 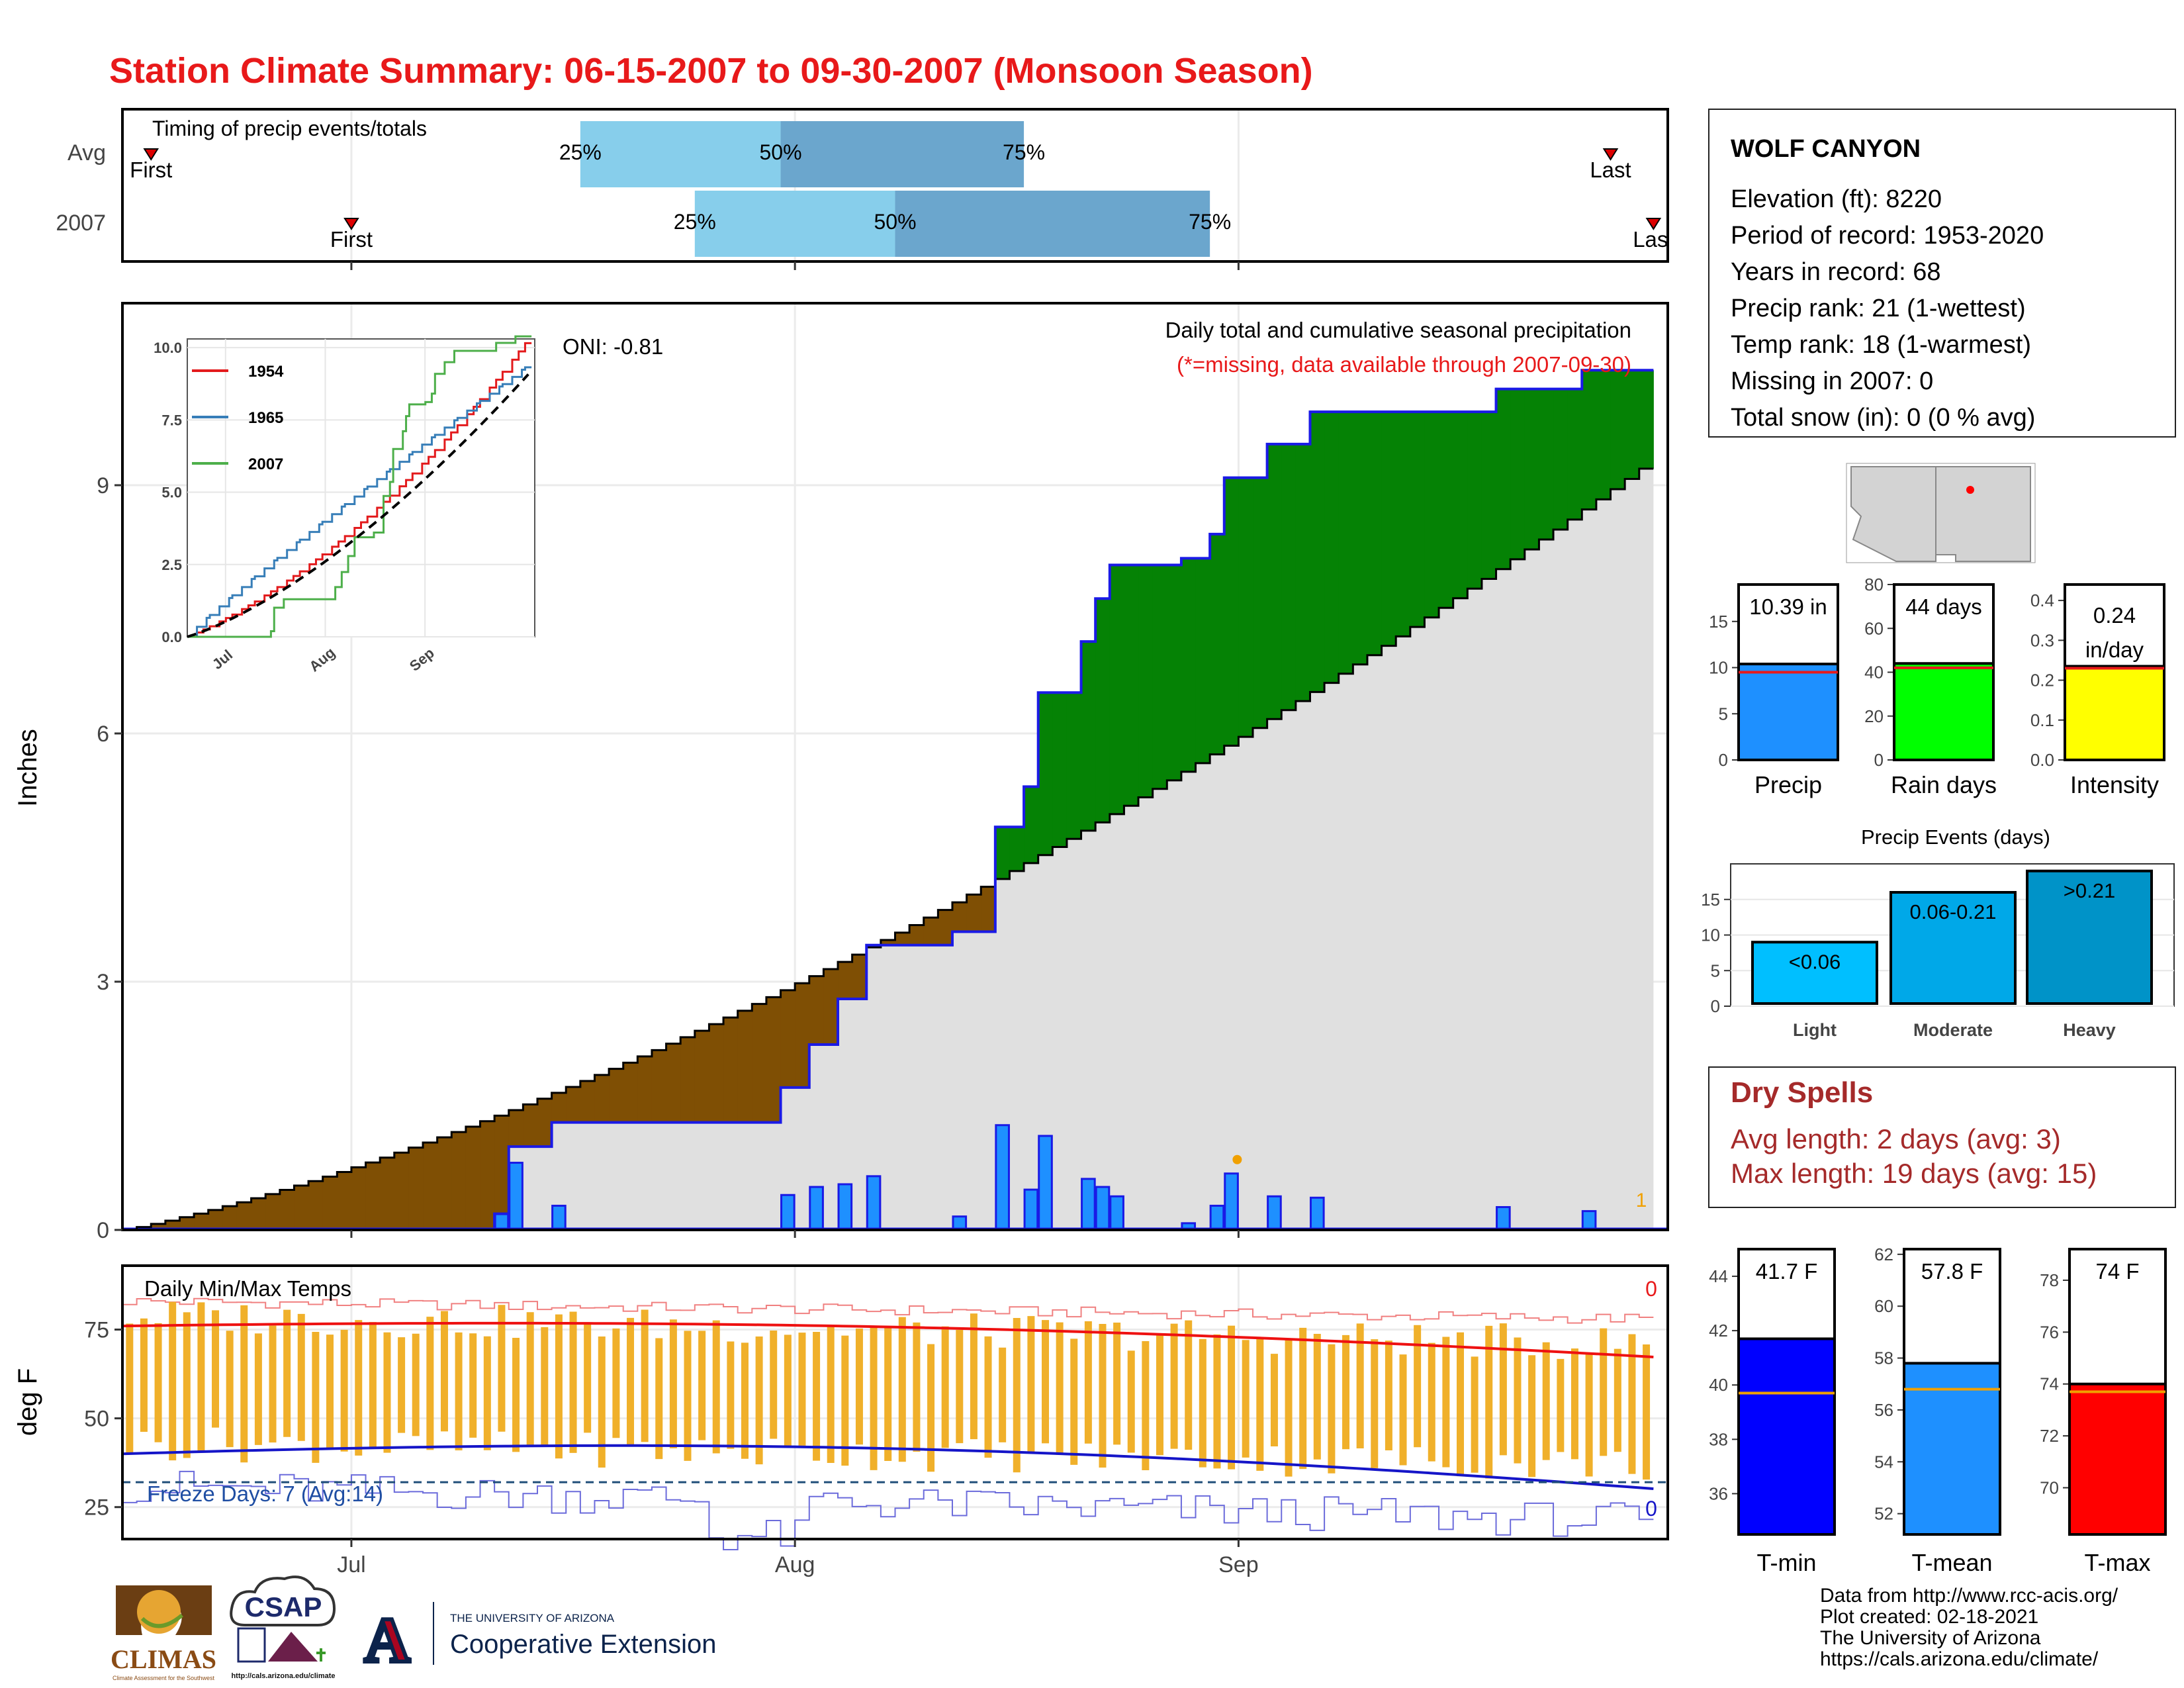 What do you see at coordinates (2042, 720) in the screenshot?
I see `summary-ytick-label: 0.1` at bounding box center [2042, 720].